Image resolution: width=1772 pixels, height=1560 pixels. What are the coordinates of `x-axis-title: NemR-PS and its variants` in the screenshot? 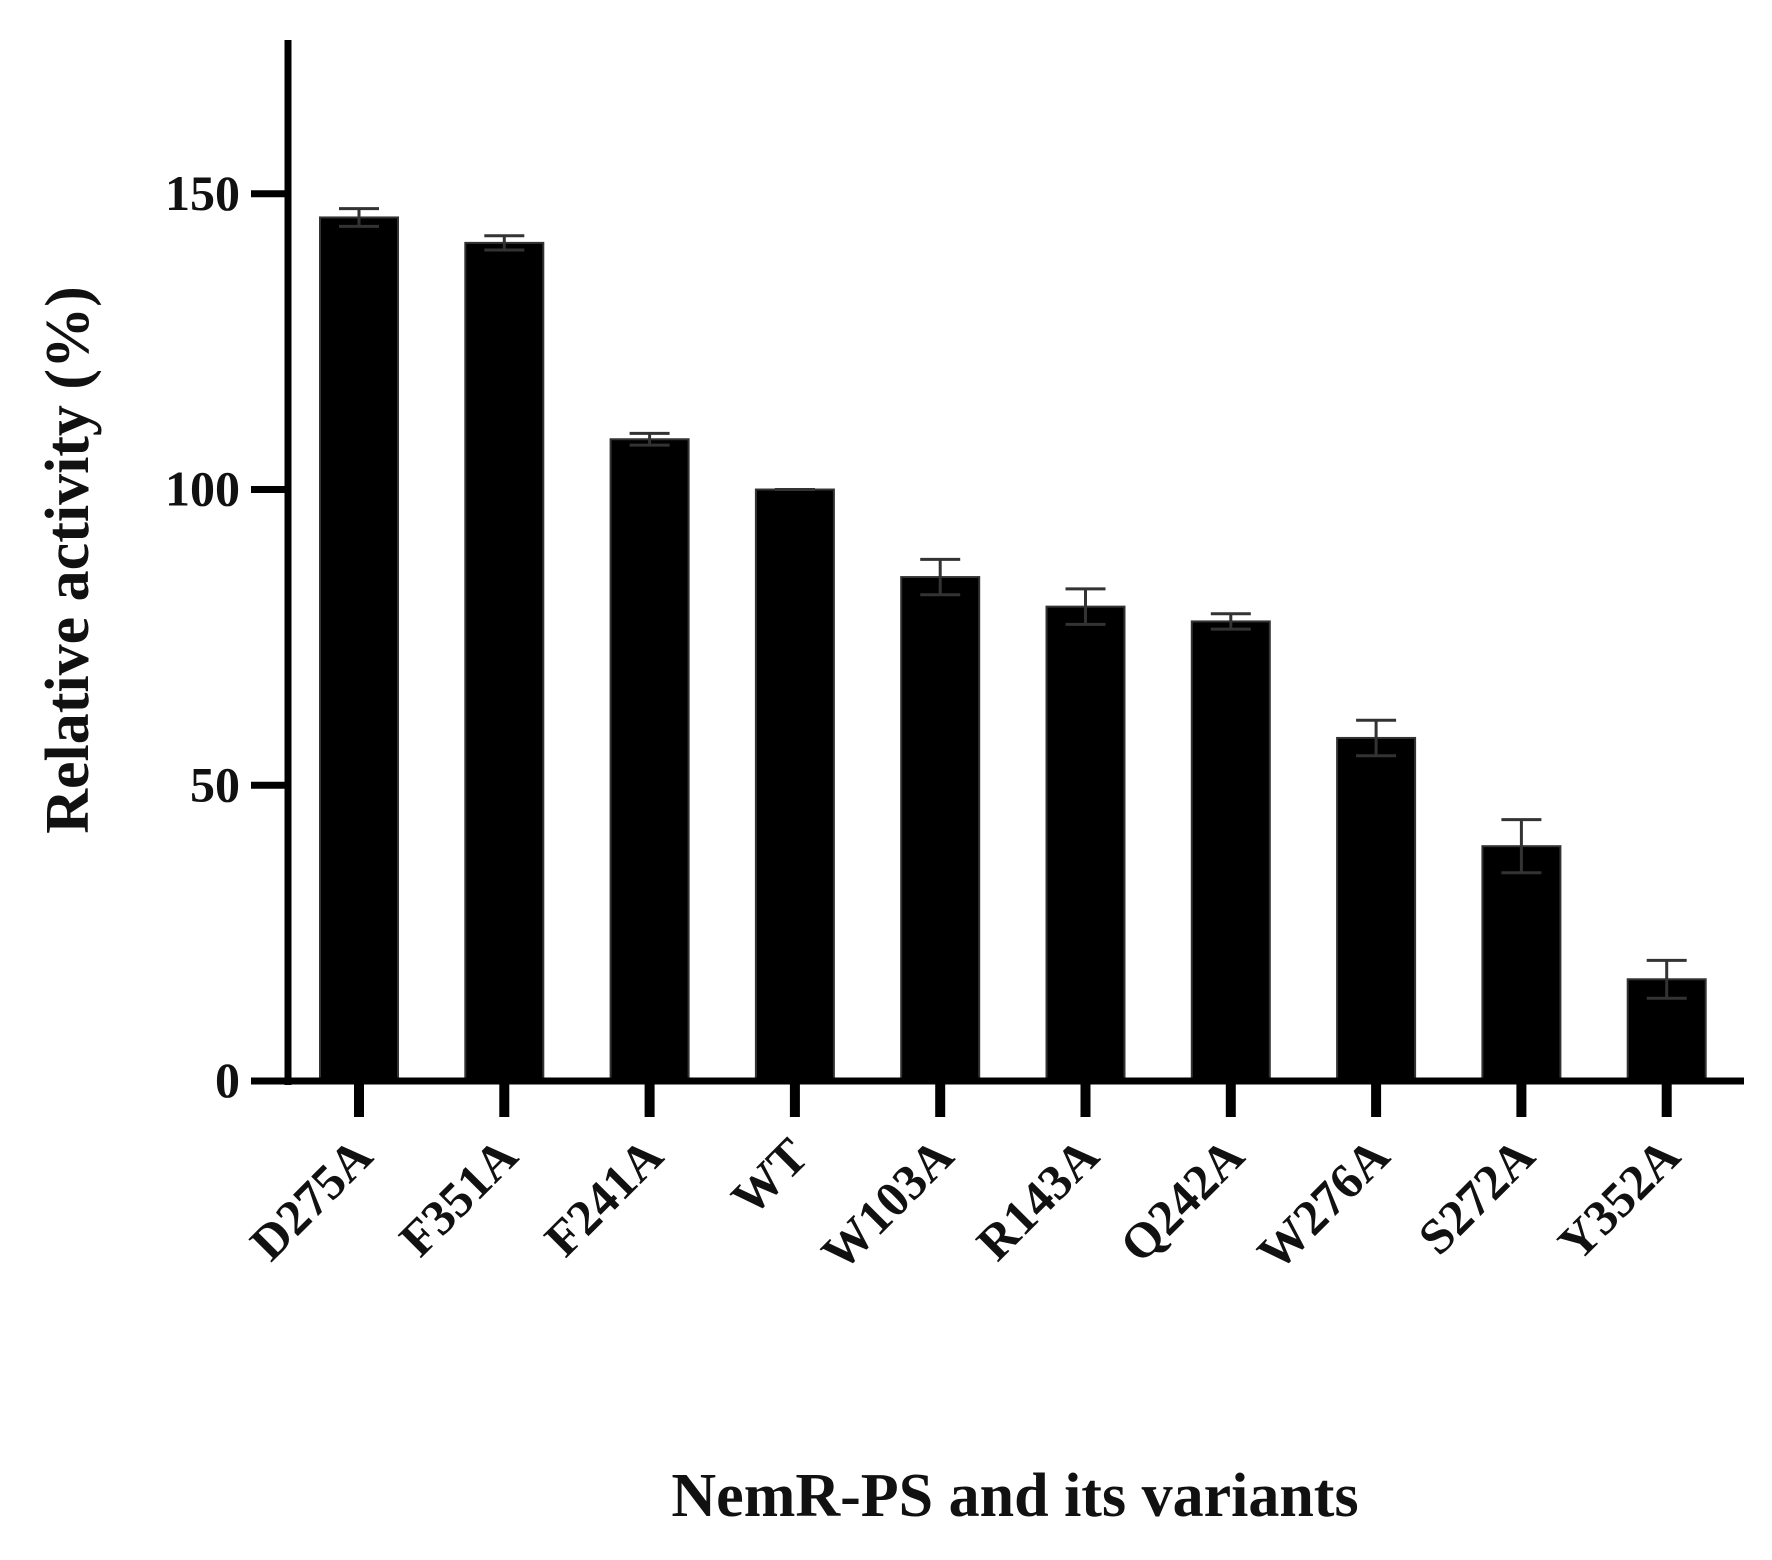 It's located at (1014, 1496).